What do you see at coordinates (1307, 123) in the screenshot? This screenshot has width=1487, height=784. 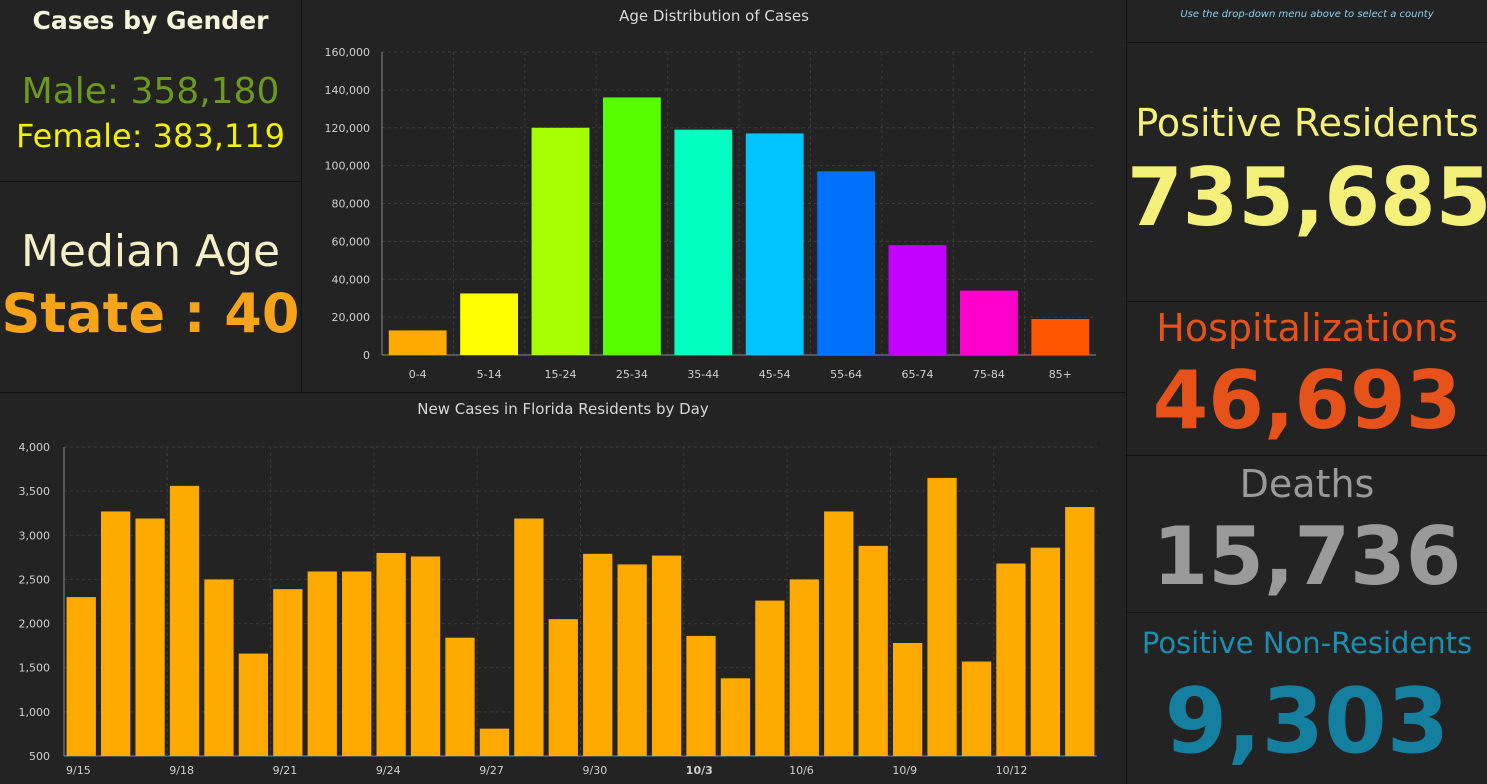 I see `positive-residents-label: Positive Residents` at bounding box center [1307, 123].